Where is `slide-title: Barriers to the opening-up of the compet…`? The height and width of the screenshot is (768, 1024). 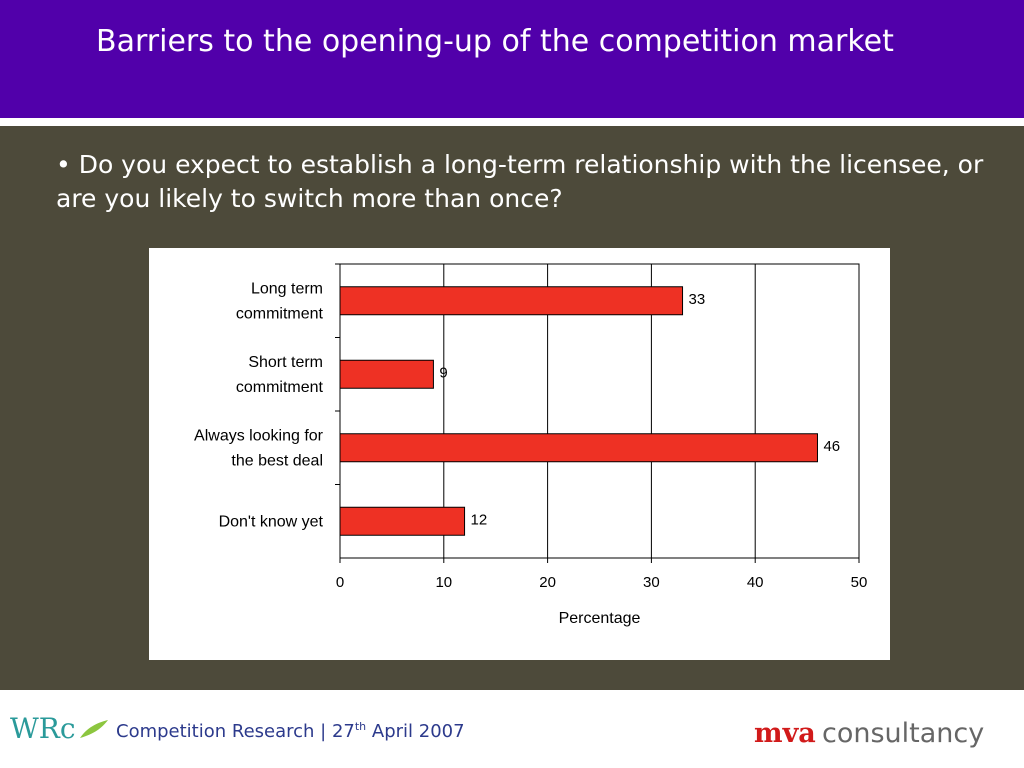
slide-title: Barriers to the opening-up of the compet… is located at coordinates (495, 41).